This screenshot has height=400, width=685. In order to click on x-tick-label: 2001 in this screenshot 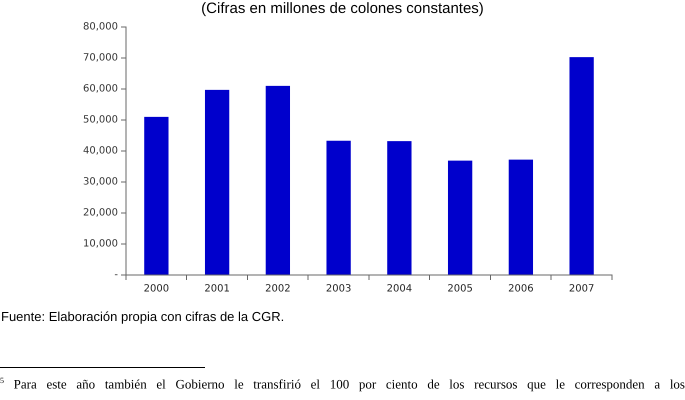, I will do `click(217, 289)`.